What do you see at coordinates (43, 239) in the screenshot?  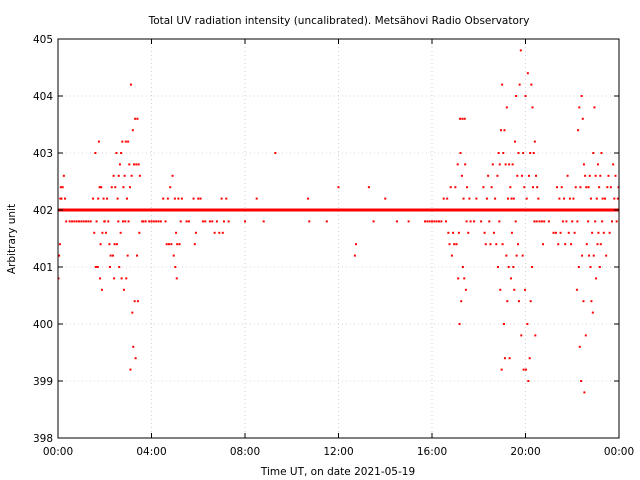 I see `y-tick-labels: 398 399 400 401 402 403 404 405` at bounding box center [43, 239].